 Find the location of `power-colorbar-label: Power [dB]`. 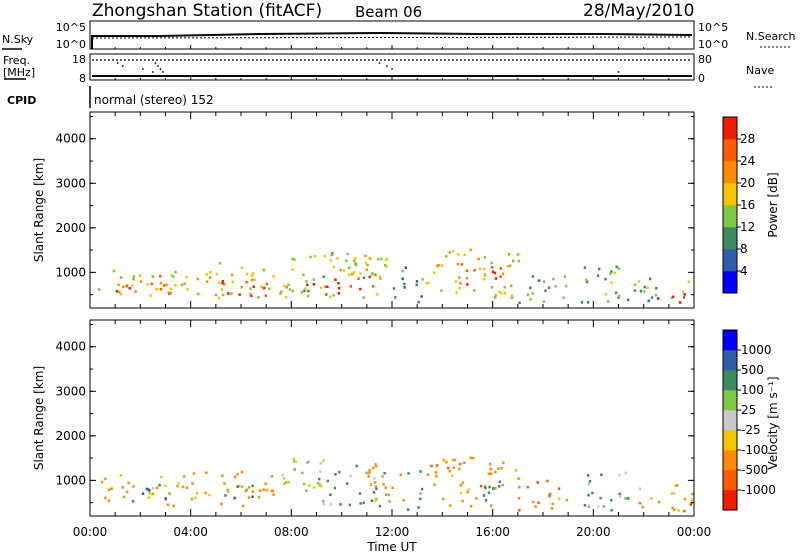

power-colorbar-label: Power [dB] is located at coordinates (773, 204).